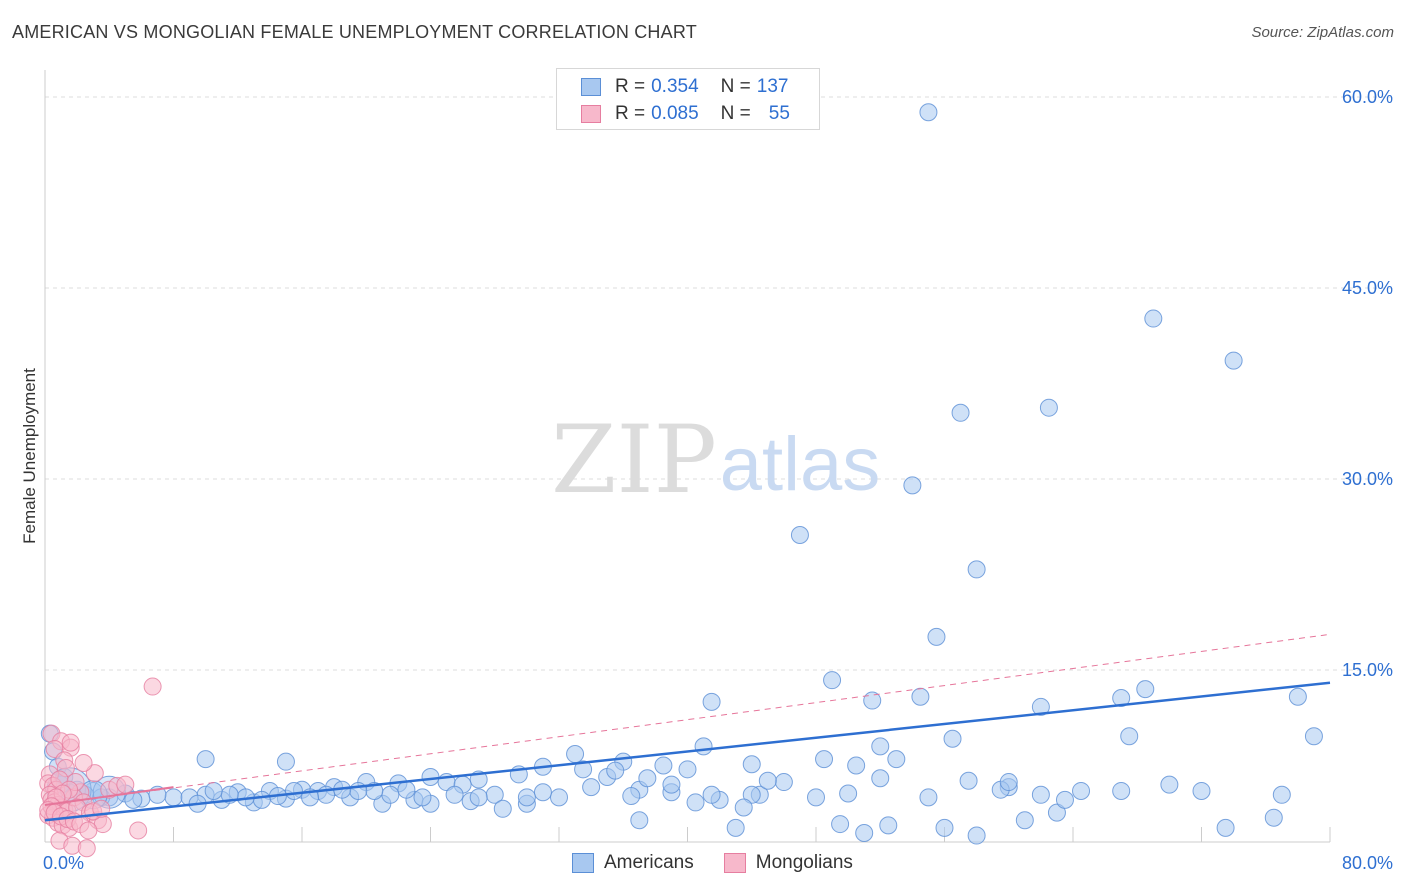 The image size is (1406, 892). I want to click on r-value: 0.085, so click(675, 113).